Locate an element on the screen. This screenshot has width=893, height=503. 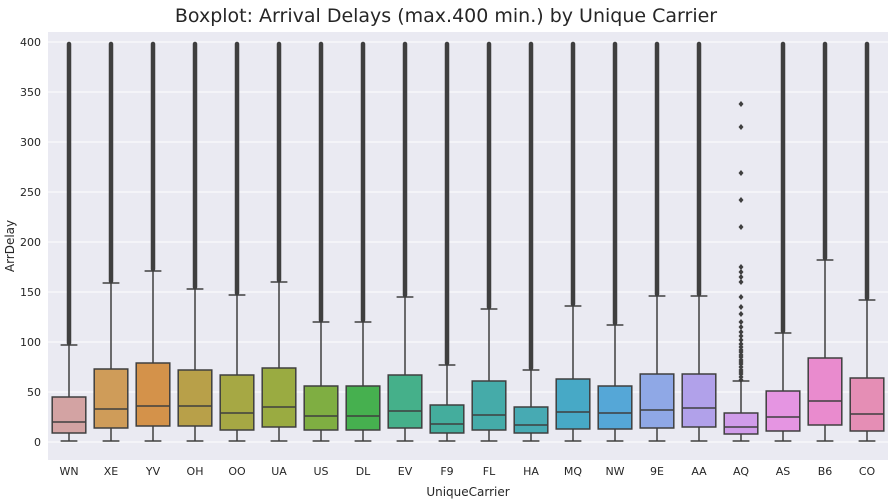
y-axis-ticks: 0 50 100 150 200 250 300 350 400 is located at coordinates (30, 242).